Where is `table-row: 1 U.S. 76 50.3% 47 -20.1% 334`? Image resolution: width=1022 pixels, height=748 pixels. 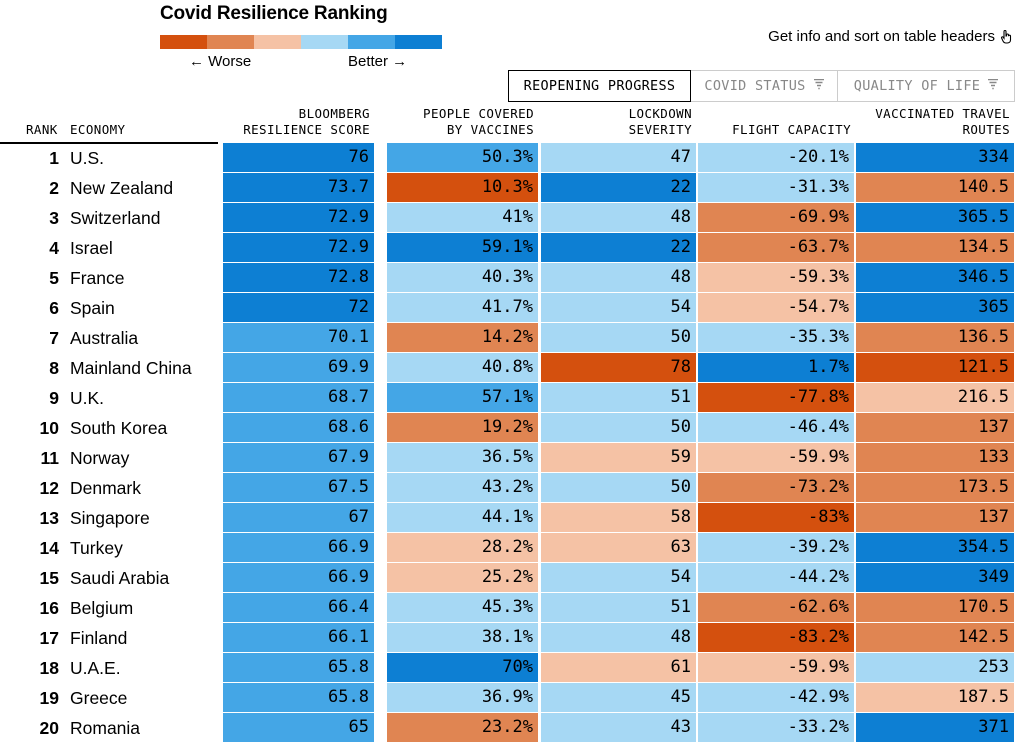
table-row: 1 U.S. 76 50.3% 47 -20.1% 334 is located at coordinates (511, 158).